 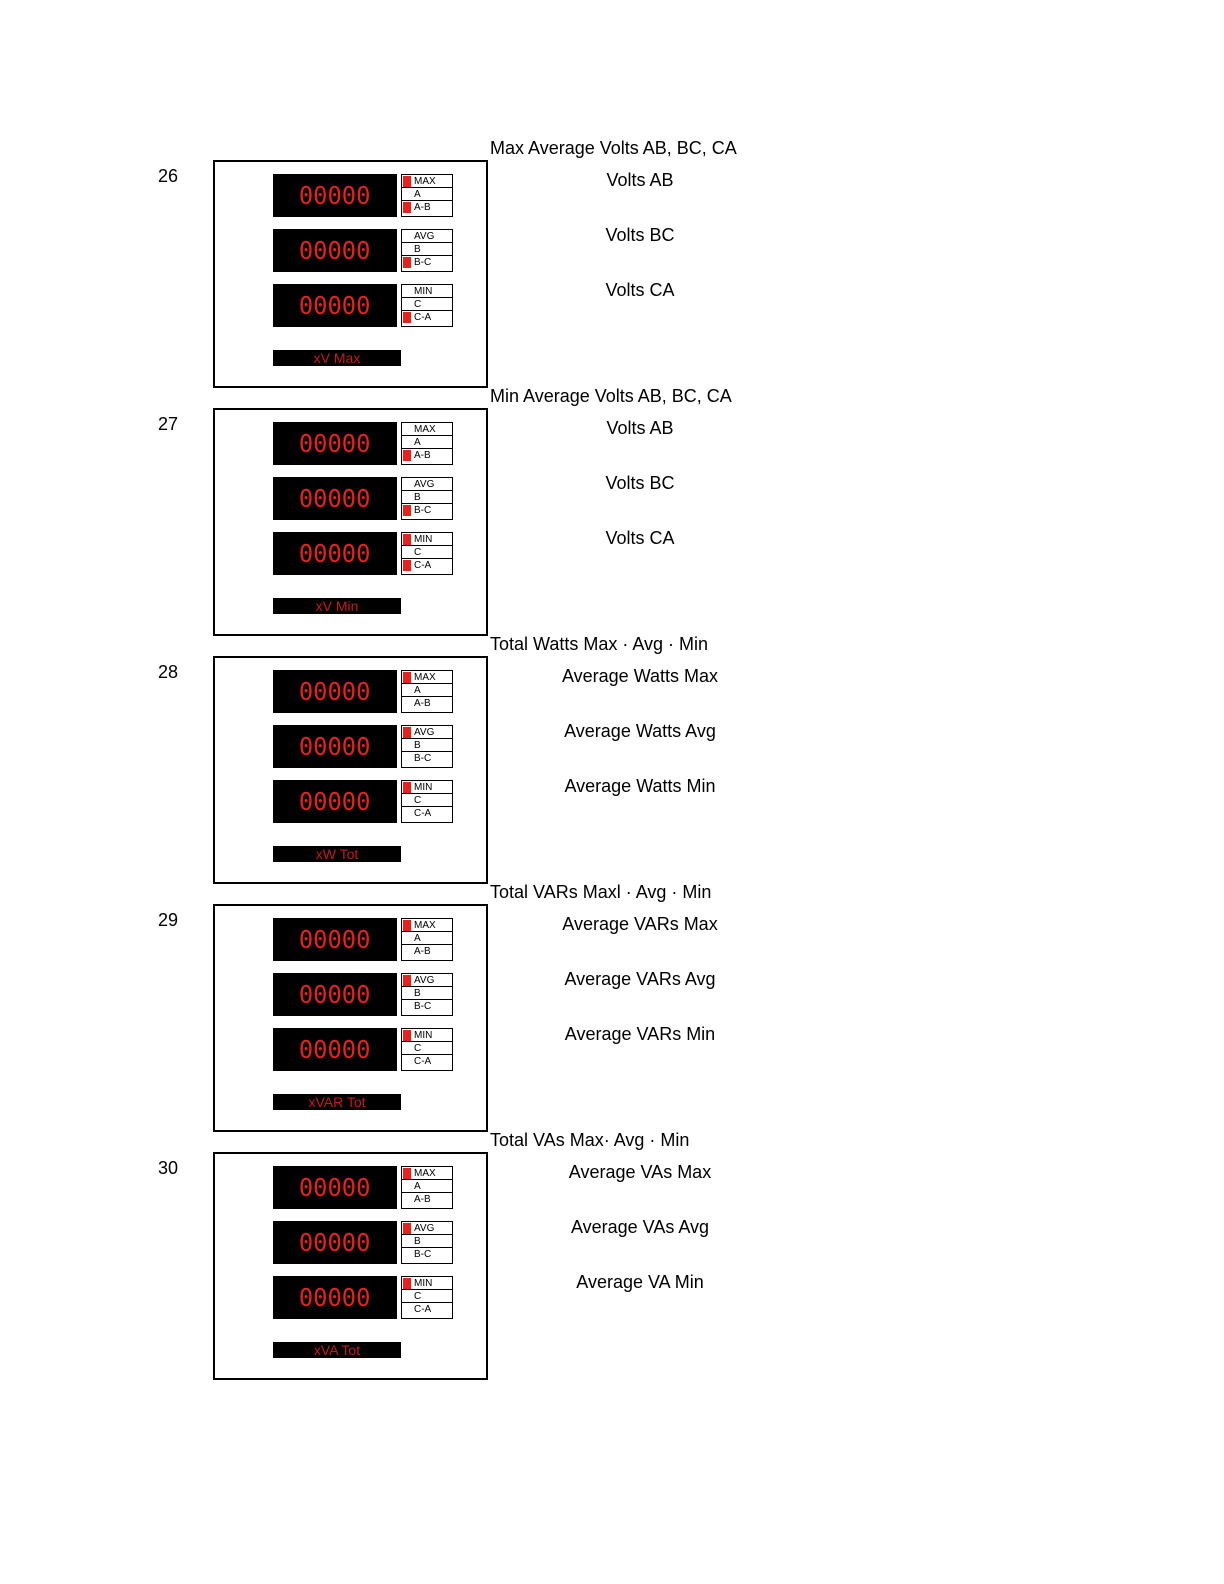 I want to click on mode-label: xV Min, so click(x=337, y=606).